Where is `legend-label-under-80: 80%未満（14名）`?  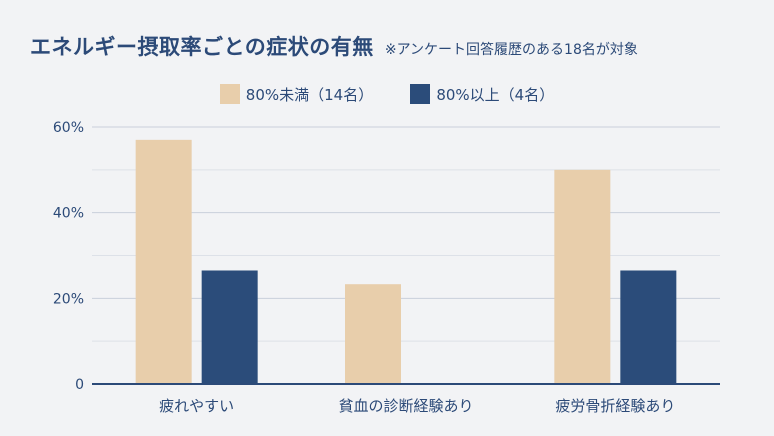
legend-label-under-80: 80%未満（14名） is located at coordinates (309, 95).